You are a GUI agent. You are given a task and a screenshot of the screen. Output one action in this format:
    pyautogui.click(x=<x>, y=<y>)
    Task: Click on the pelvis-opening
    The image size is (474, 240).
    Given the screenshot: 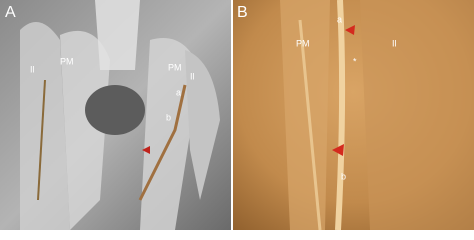 What is the action you would take?
    pyautogui.click(x=115, y=110)
    